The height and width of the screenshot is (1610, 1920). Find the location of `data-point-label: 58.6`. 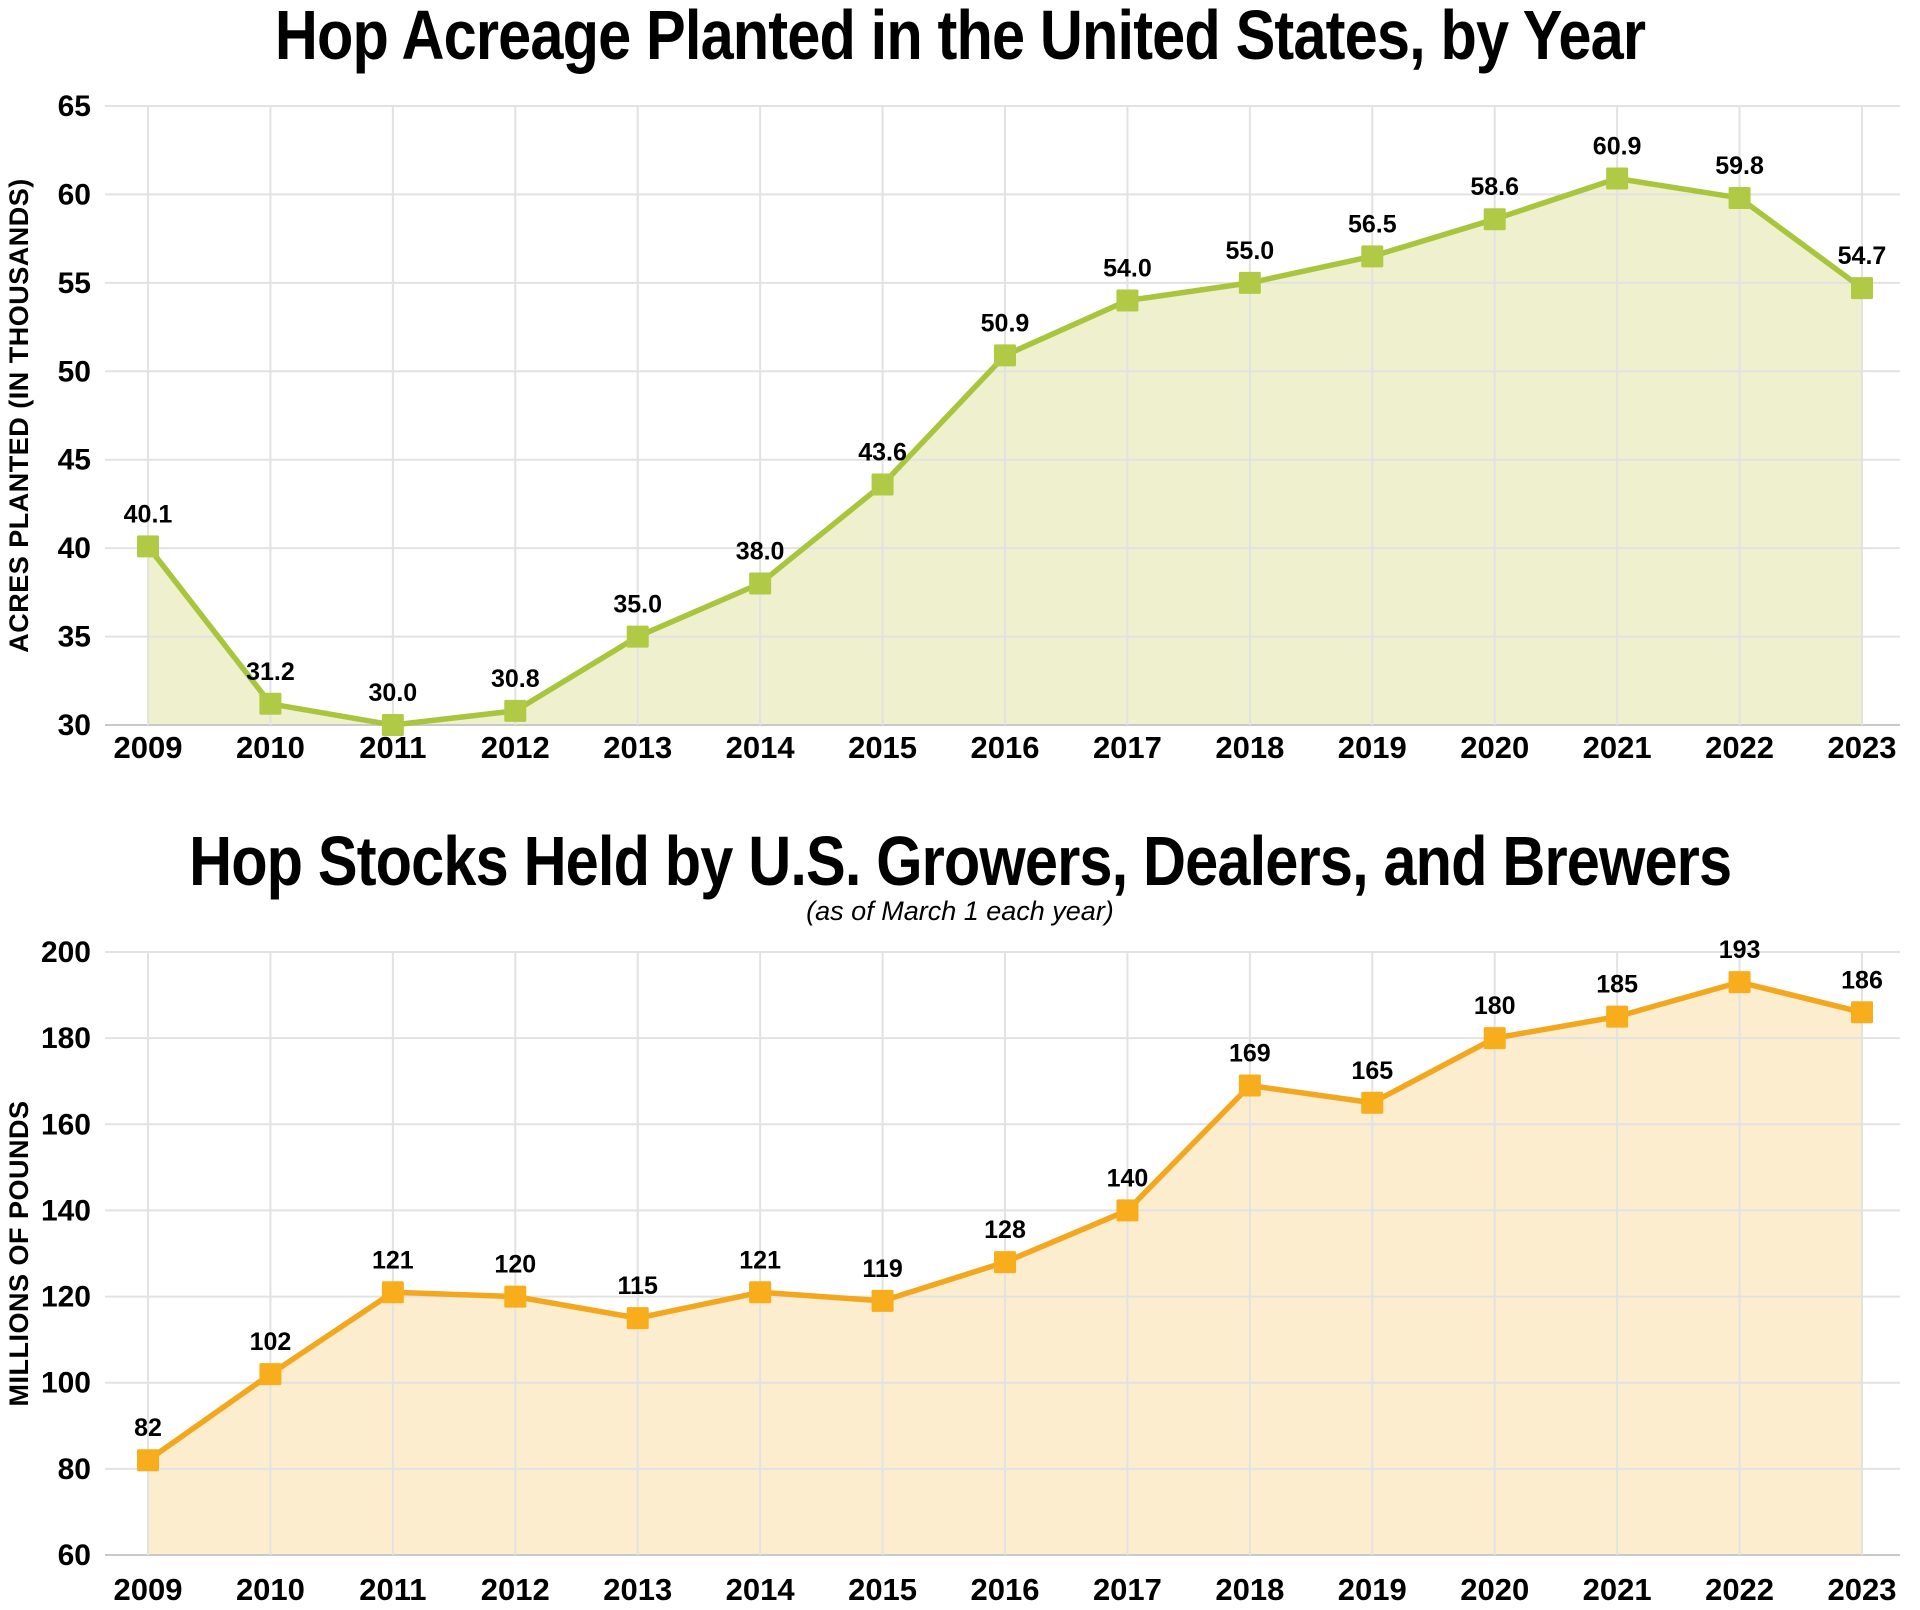

data-point-label: 58.6 is located at coordinates (1494, 187).